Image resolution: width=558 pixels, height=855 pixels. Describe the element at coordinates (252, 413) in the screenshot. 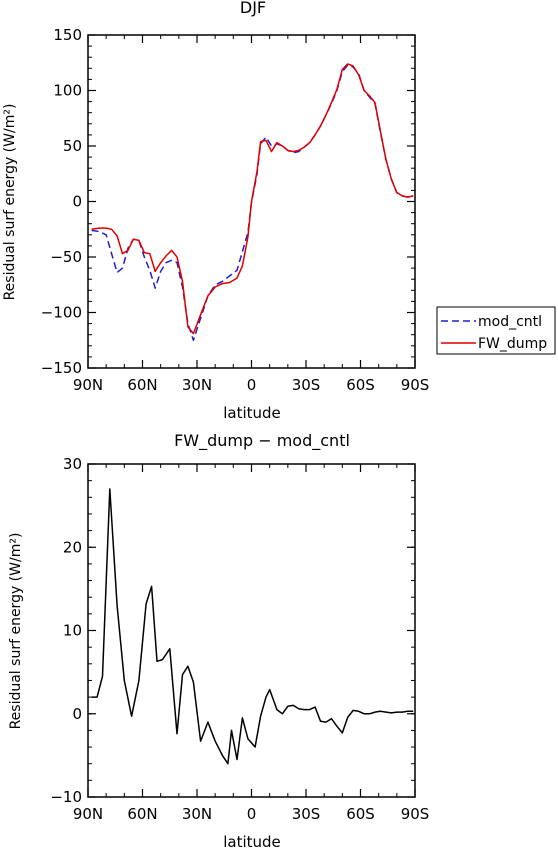

I see `top-x-axis-label: latitude` at that location.